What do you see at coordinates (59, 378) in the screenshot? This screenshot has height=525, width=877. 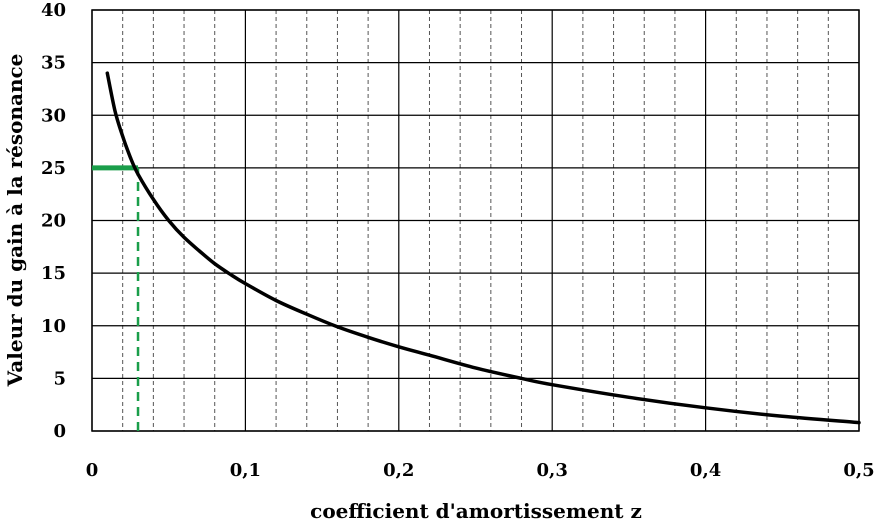 I see `y-tick-label: 5` at bounding box center [59, 378].